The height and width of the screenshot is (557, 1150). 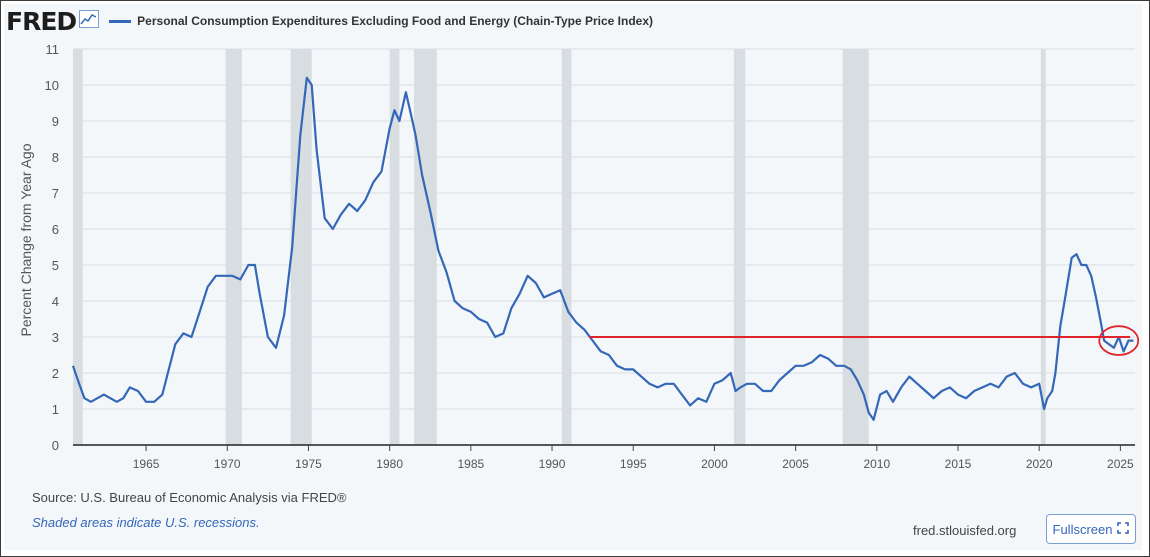 I want to click on y-tick-label: 2, so click(x=55, y=373).